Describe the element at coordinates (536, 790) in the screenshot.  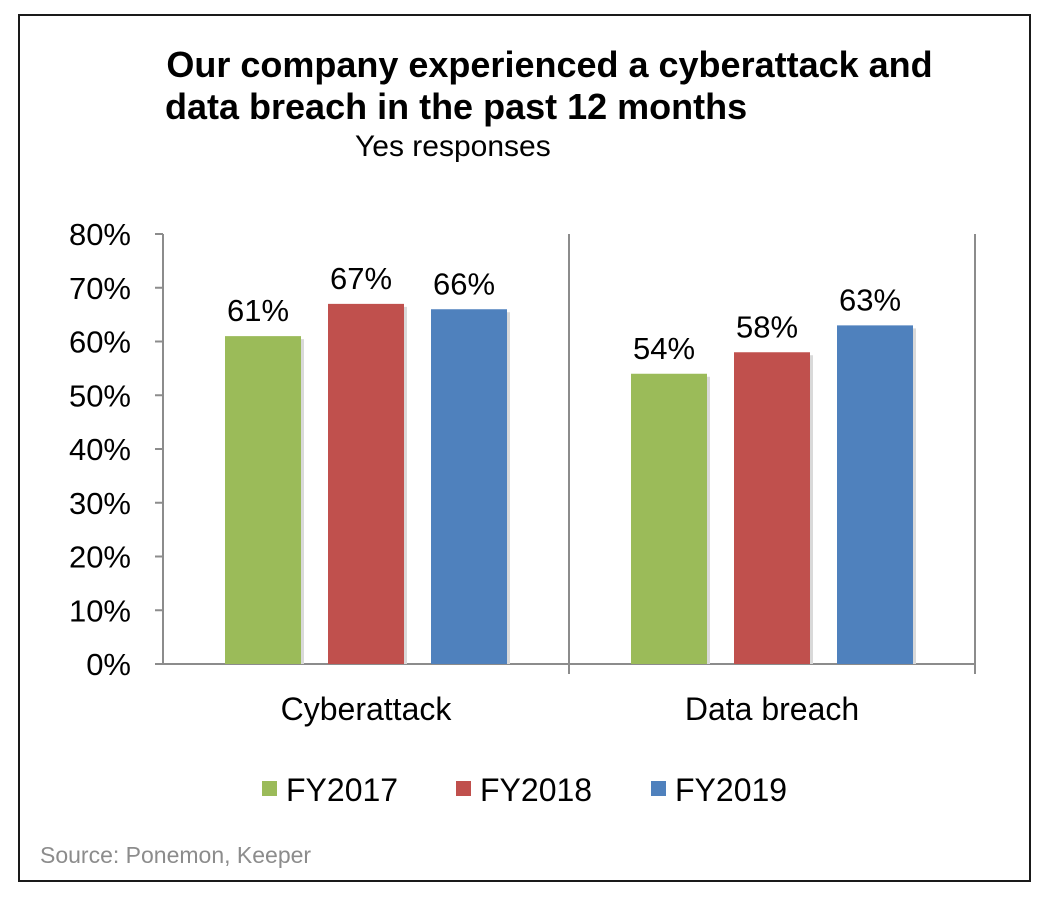
I see `legend-label-fy2018: FY2018` at that location.